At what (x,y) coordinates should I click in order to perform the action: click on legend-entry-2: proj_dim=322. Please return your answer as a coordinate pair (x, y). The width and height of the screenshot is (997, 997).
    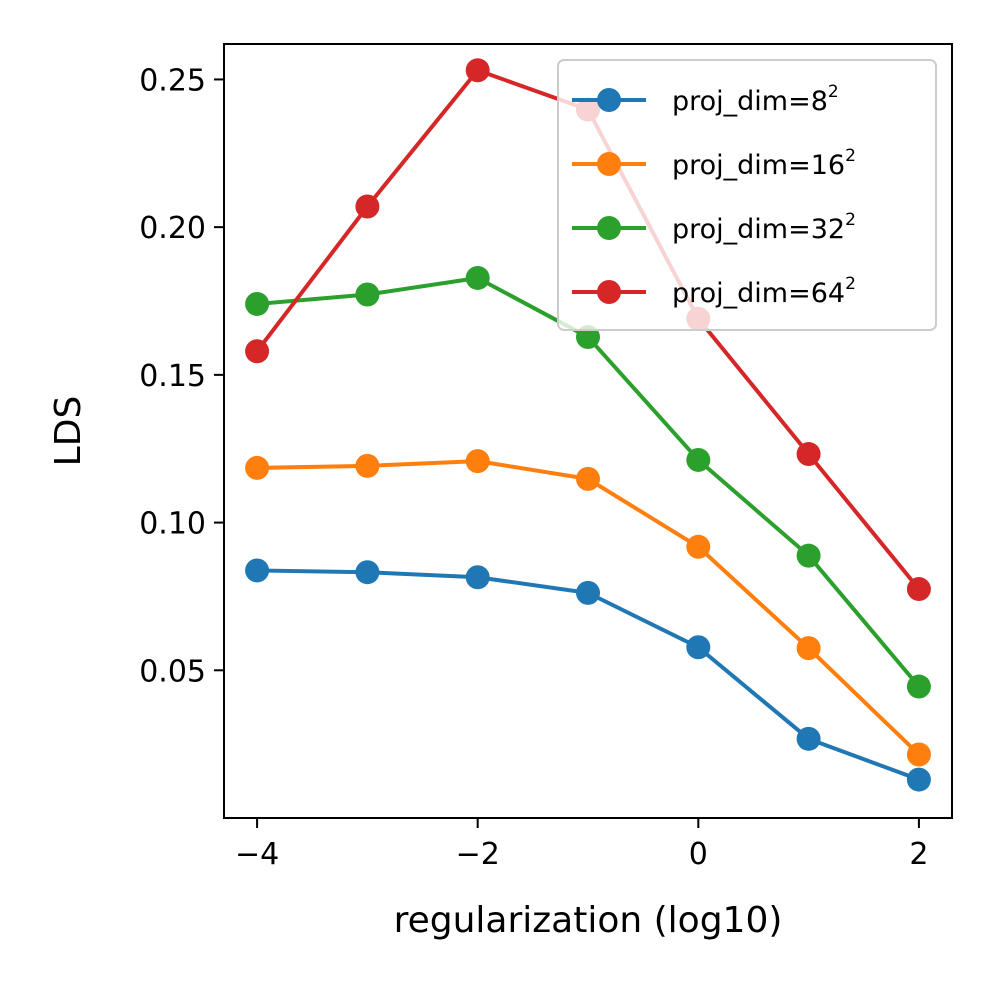
    Looking at the image, I should click on (714, 227).